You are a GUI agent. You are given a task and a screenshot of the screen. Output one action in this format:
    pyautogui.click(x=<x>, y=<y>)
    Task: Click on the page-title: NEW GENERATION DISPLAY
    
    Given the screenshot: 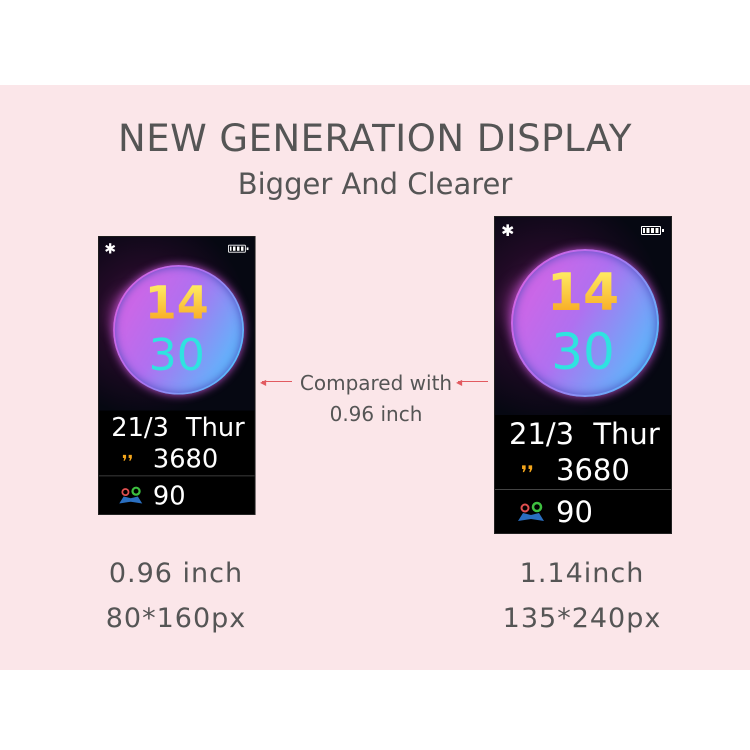 What is the action you would take?
    pyautogui.click(x=375, y=138)
    